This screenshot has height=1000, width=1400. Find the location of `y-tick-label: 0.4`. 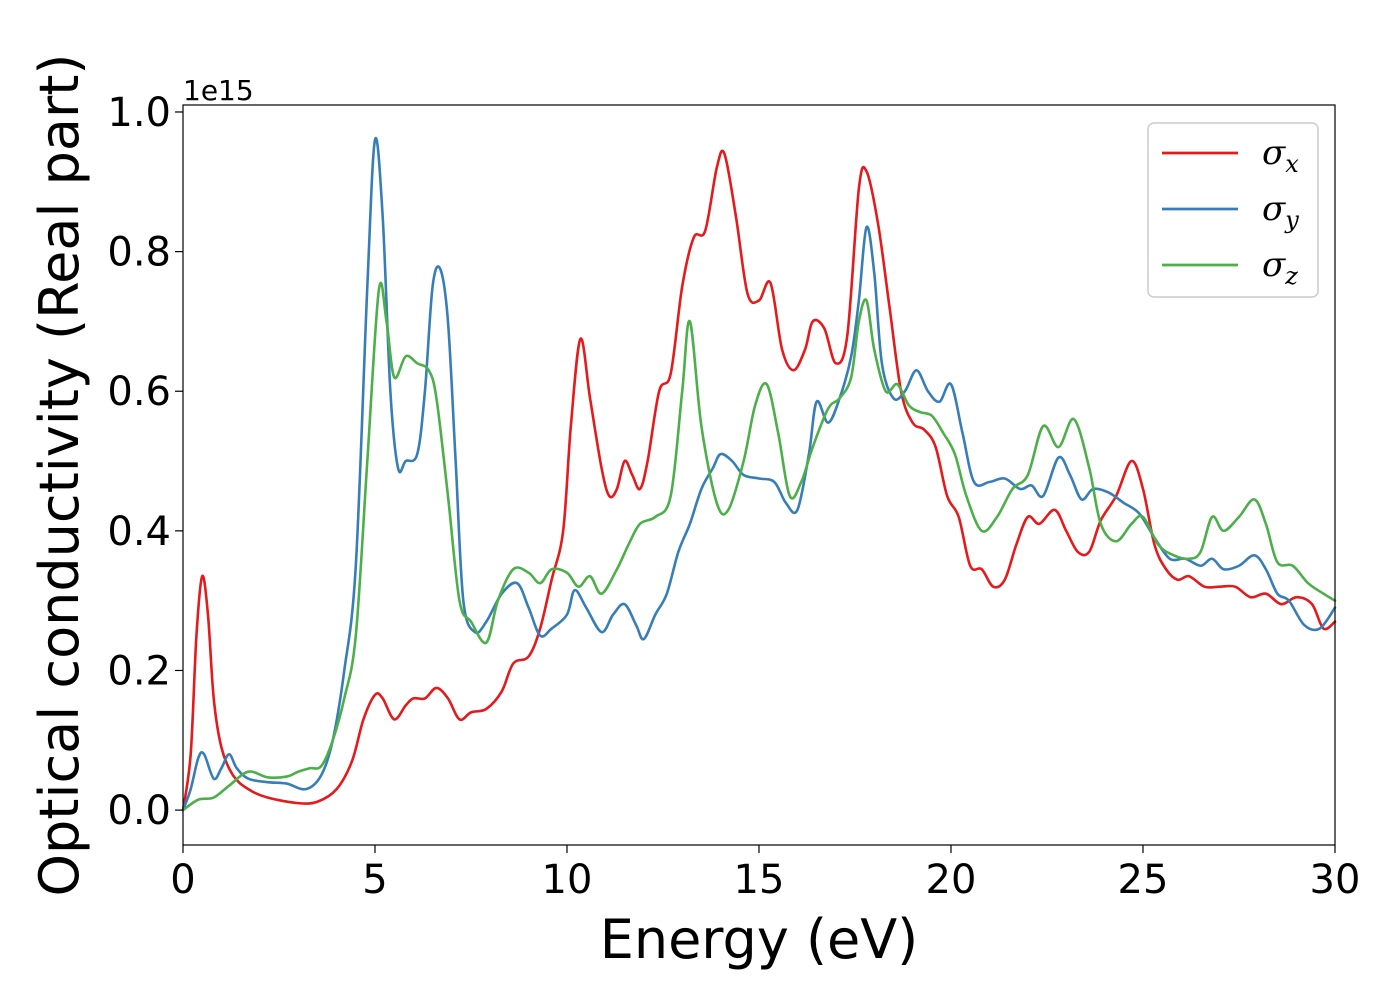

y-tick-label: 0.4 is located at coordinates (139, 532).